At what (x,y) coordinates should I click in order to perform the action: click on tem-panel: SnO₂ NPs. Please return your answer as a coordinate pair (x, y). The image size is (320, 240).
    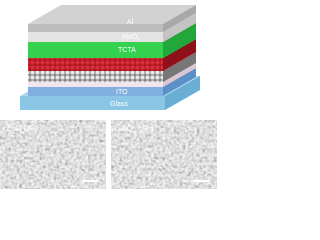
    Looking at the image, I should click on (164, 154).